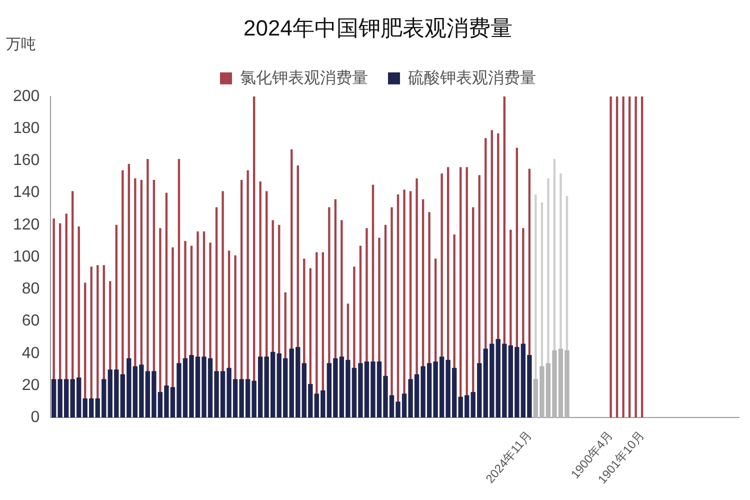 The image size is (750, 500). What do you see at coordinates (304, 77) in the screenshot?
I see `legend-label: 氯化钾表观消费量` at bounding box center [304, 77].